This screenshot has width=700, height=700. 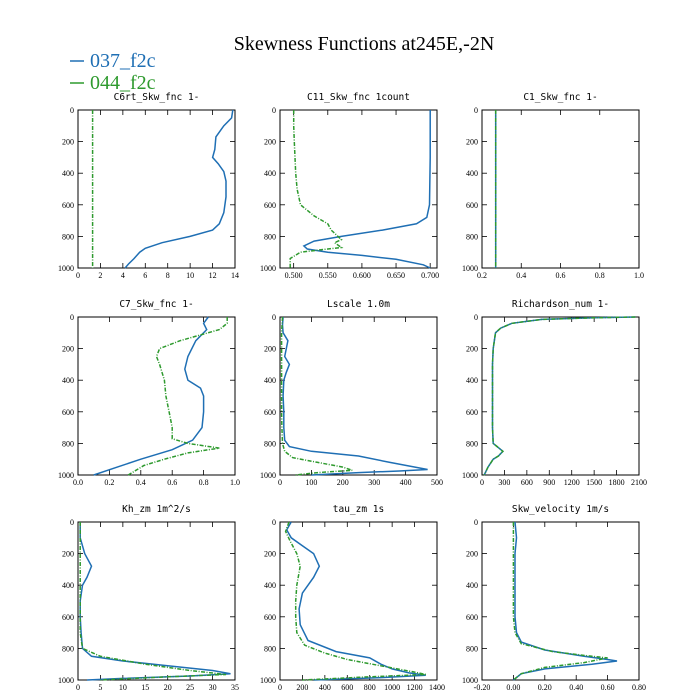 I want to click on x-tick-label: 300, so click(x=504, y=482).